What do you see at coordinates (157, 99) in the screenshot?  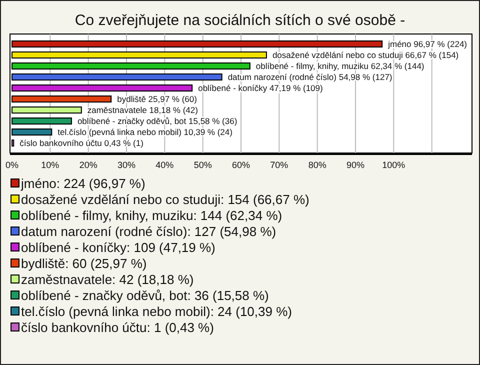 I see `category-label: bydliště 25,97 % (60)` at bounding box center [157, 99].